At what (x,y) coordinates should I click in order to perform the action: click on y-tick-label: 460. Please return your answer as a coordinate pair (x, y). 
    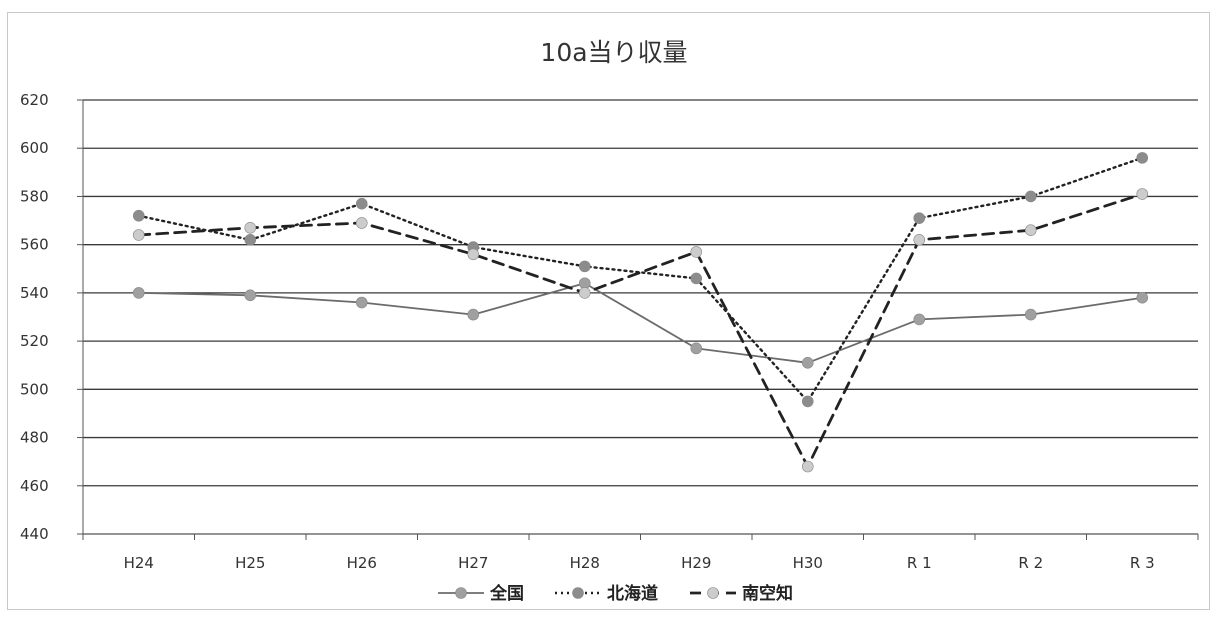
    Looking at the image, I should click on (34, 486).